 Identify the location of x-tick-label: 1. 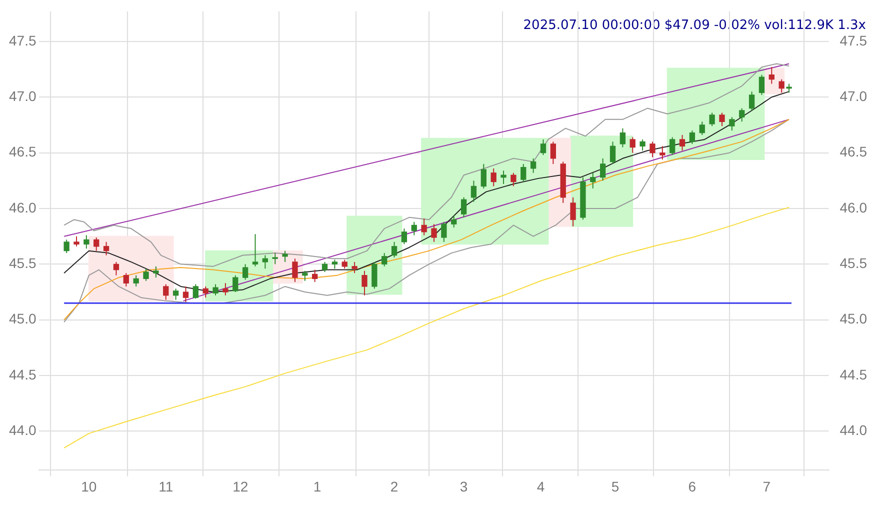
(317, 486).